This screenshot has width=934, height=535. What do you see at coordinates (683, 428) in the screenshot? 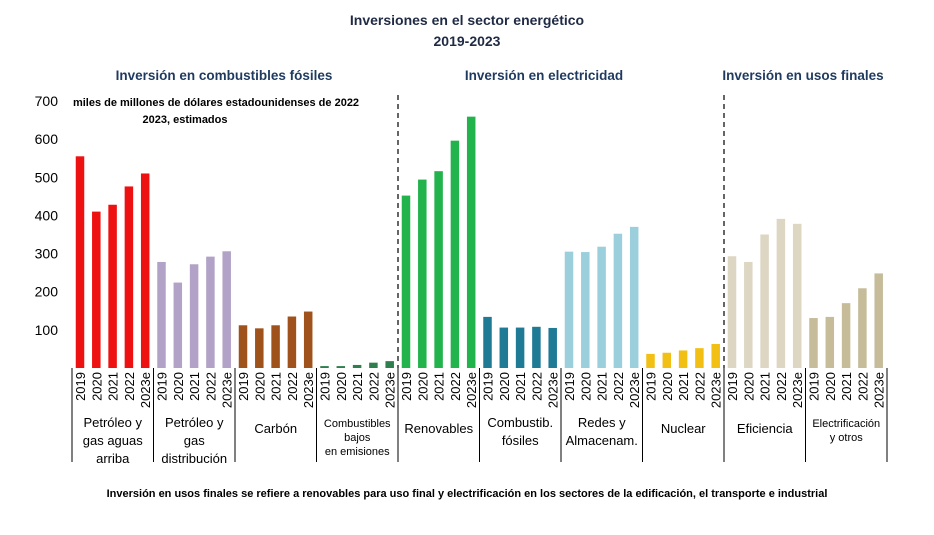
I see `group-label: Nuclear` at bounding box center [683, 428].